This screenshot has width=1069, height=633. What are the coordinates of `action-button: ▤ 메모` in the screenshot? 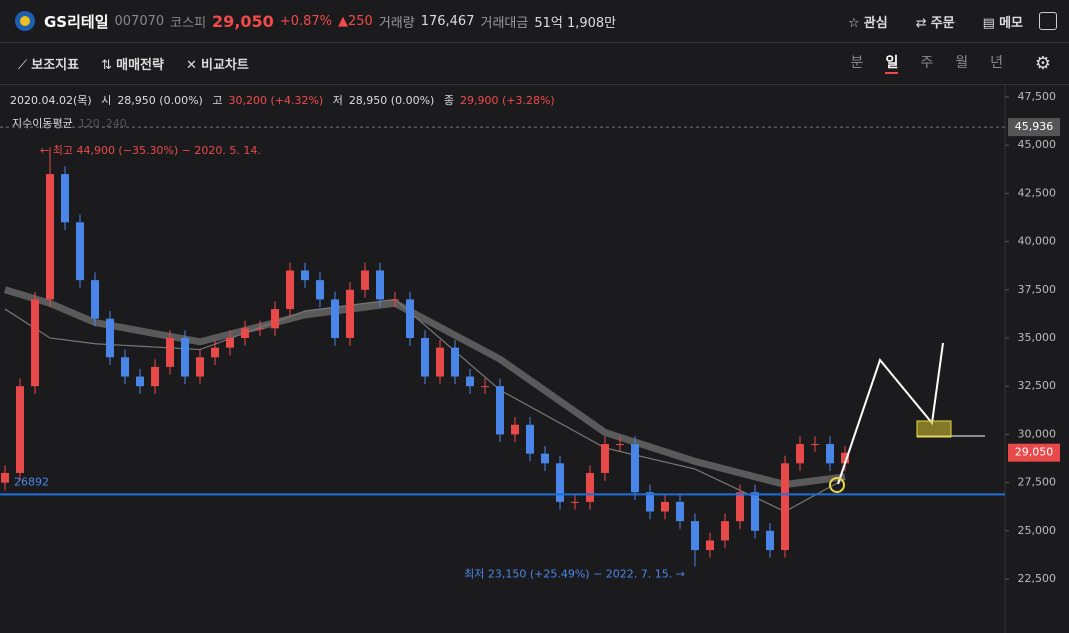 It's located at (1002, 23).